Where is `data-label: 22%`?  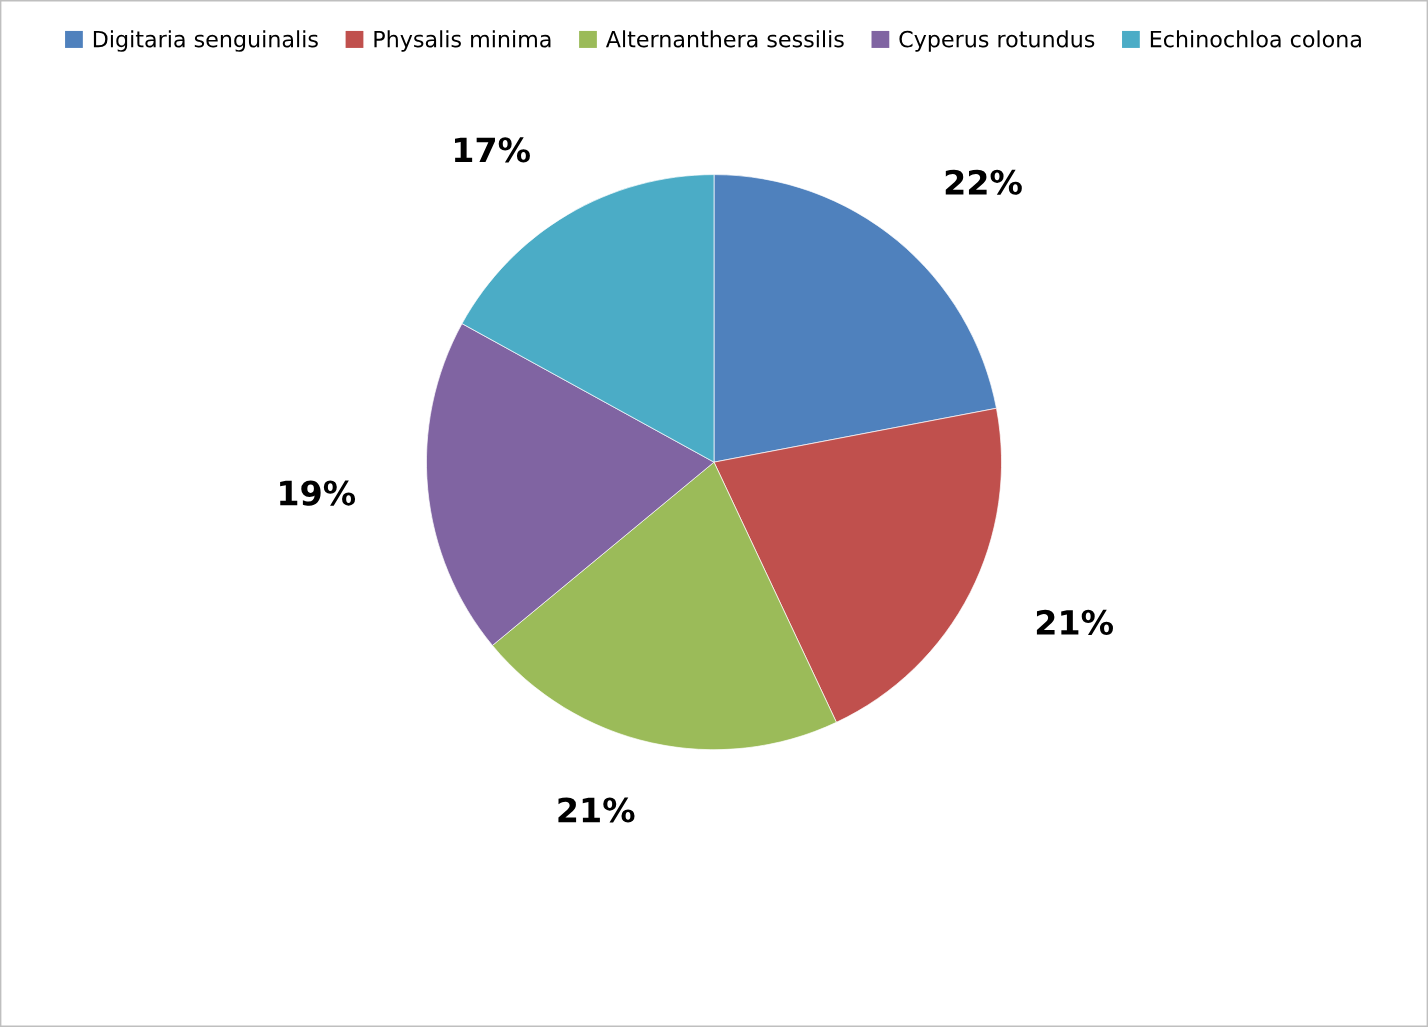 data-label: 22% is located at coordinates (983, 182).